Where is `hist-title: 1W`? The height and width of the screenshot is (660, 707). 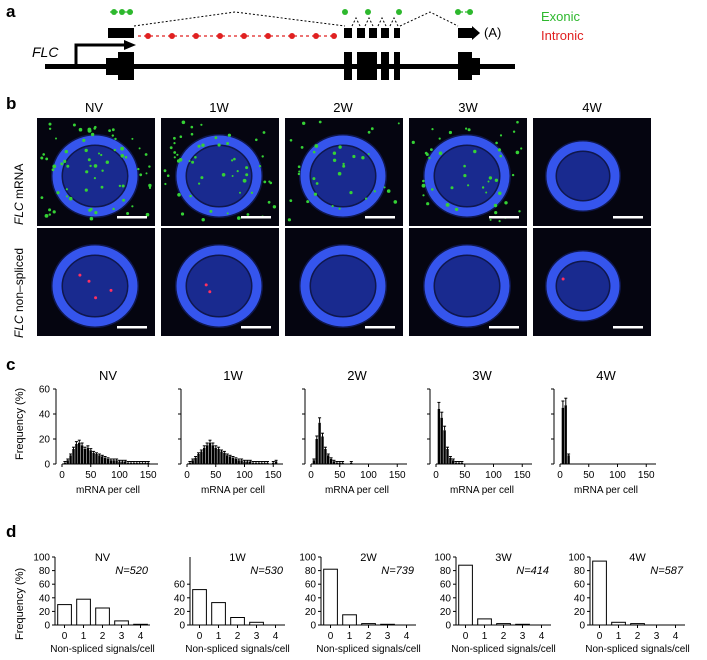
hist-title: 1W is located at coordinates (233, 375).